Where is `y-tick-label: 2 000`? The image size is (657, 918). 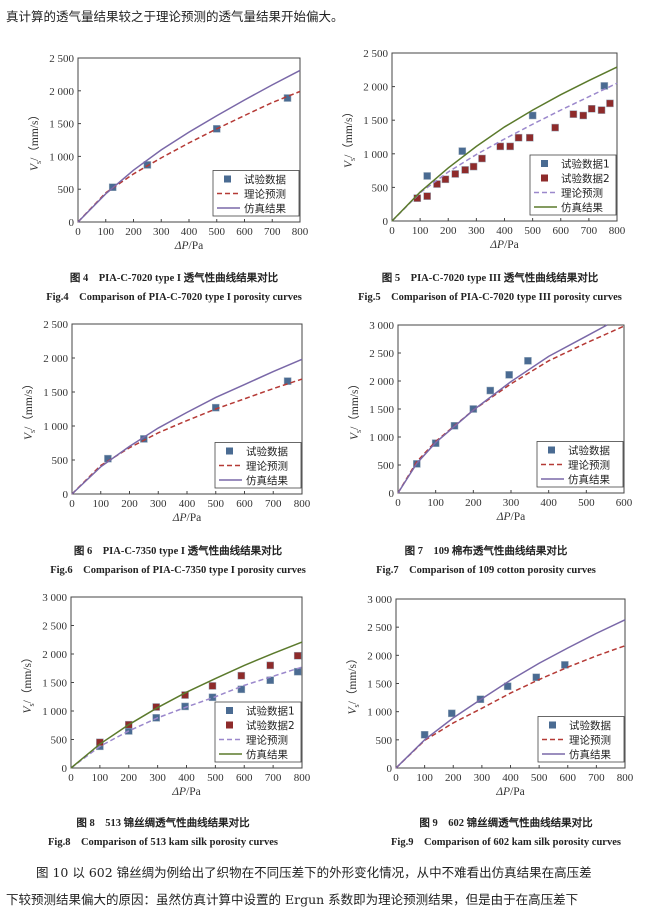 y-tick-label: 2 000 is located at coordinates (379, 656).